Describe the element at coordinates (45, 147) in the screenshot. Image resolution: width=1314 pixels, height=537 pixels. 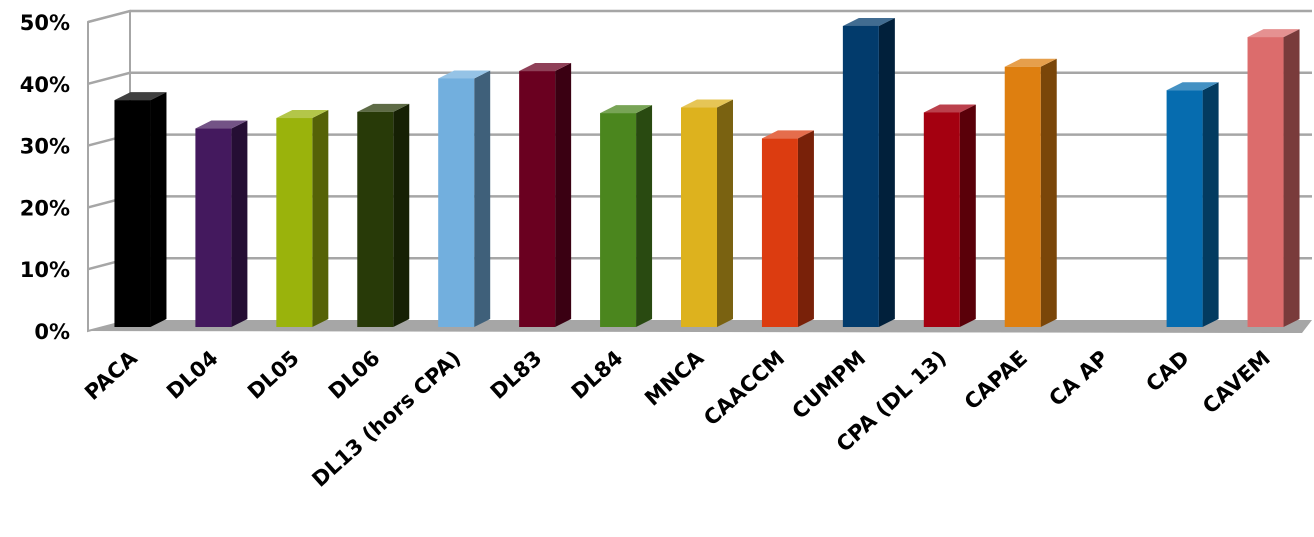
I see `y-tick-label: 30%` at that location.